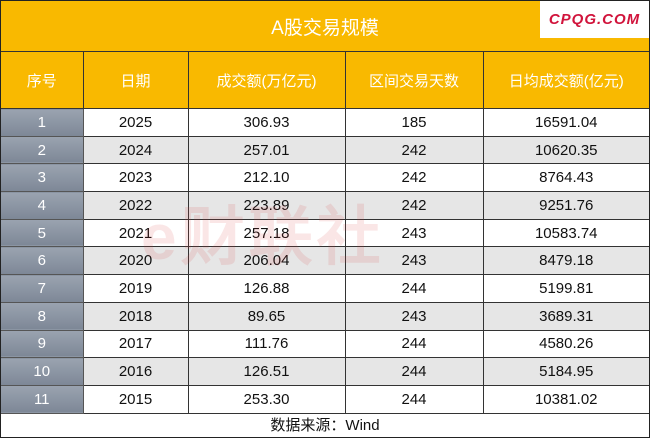  Describe the element at coordinates (135, 150) in the screenshot. I see `table-cell: 2024` at that location.